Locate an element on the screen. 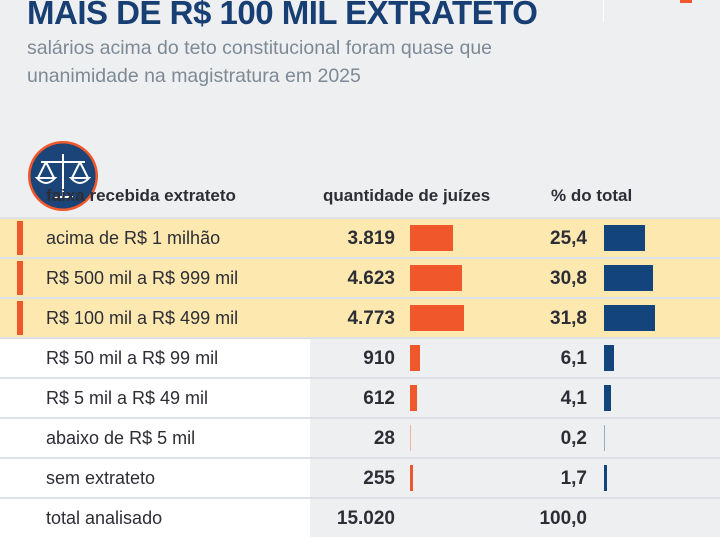  pct-label: 6,1 is located at coordinates (573, 358).